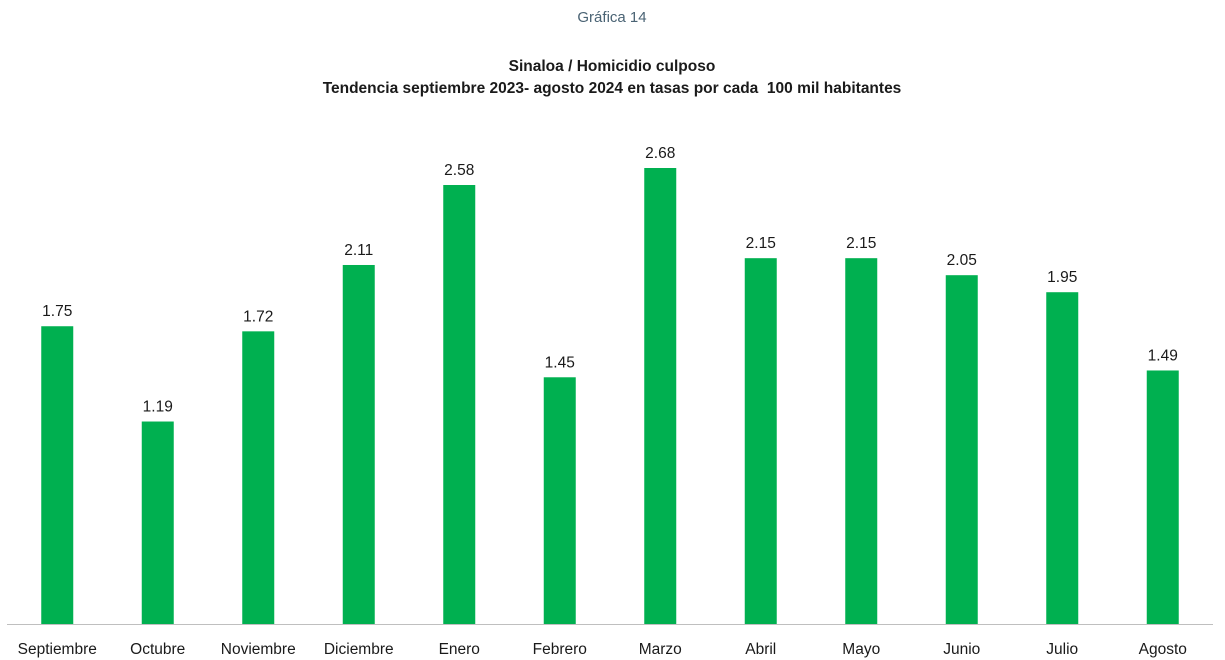  I want to click on data-label-agosto: 1.49, so click(1163, 355).